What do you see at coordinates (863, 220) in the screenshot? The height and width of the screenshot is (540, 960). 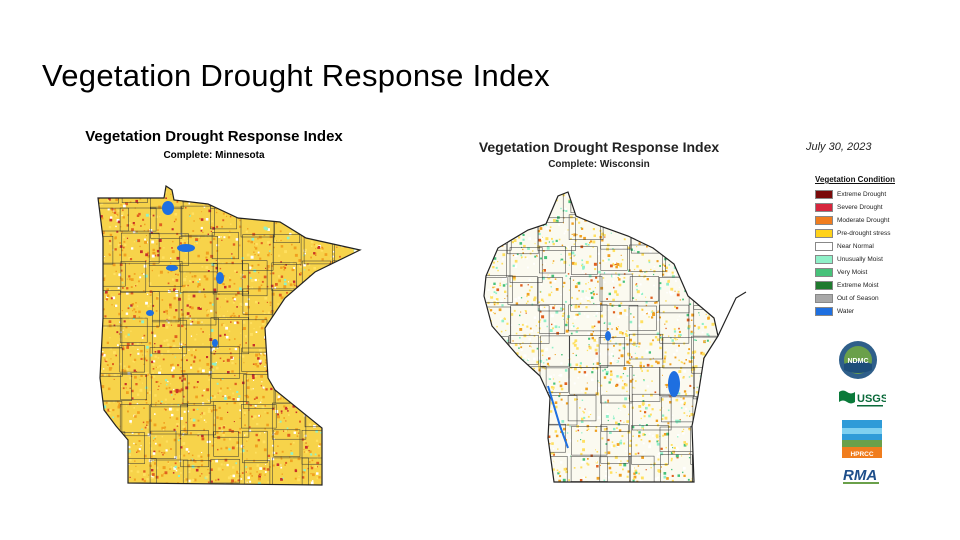 I see `legend-label: Moderate Drought` at bounding box center [863, 220].